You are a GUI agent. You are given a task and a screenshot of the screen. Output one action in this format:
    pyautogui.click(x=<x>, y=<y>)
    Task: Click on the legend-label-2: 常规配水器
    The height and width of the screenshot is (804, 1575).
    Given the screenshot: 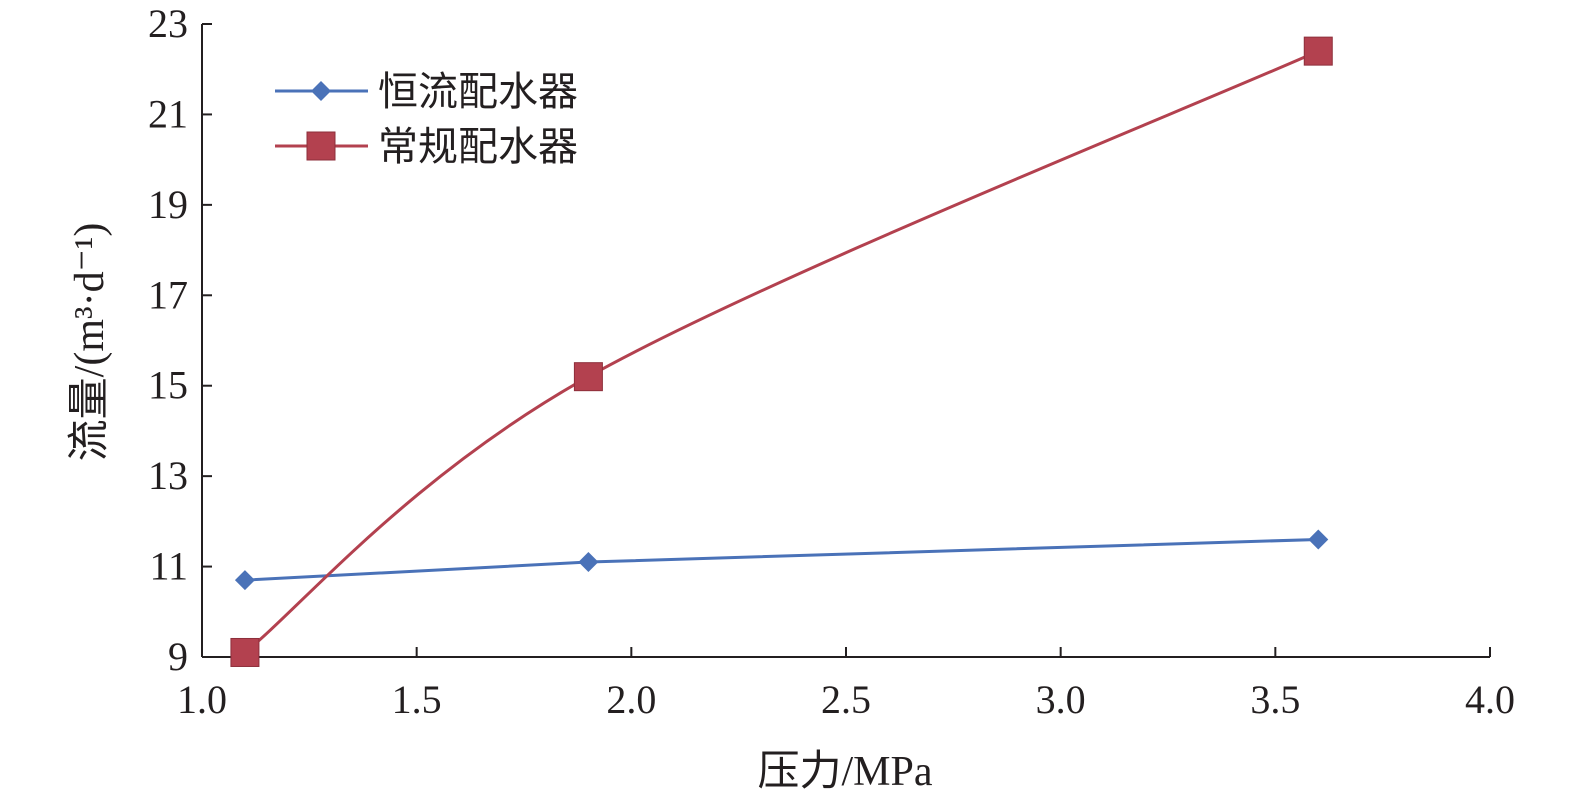 What is the action you would take?
    pyautogui.click(x=478, y=146)
    